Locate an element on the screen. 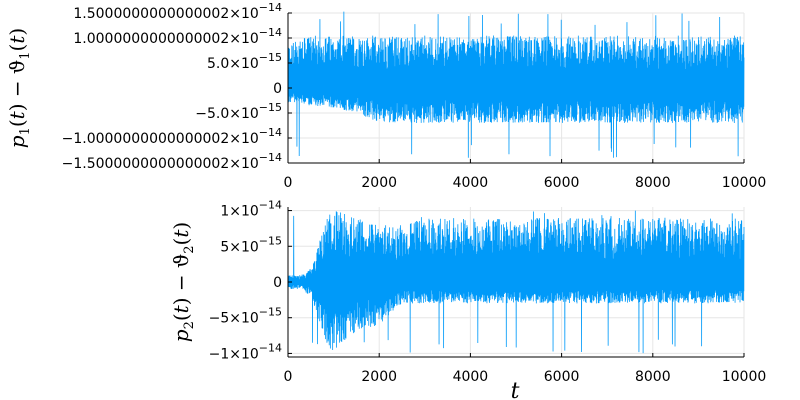 This screenshot has width=800, height=400. y-tick-label: −5×10⁻¹⁵ is located at coordinates (245, 316).